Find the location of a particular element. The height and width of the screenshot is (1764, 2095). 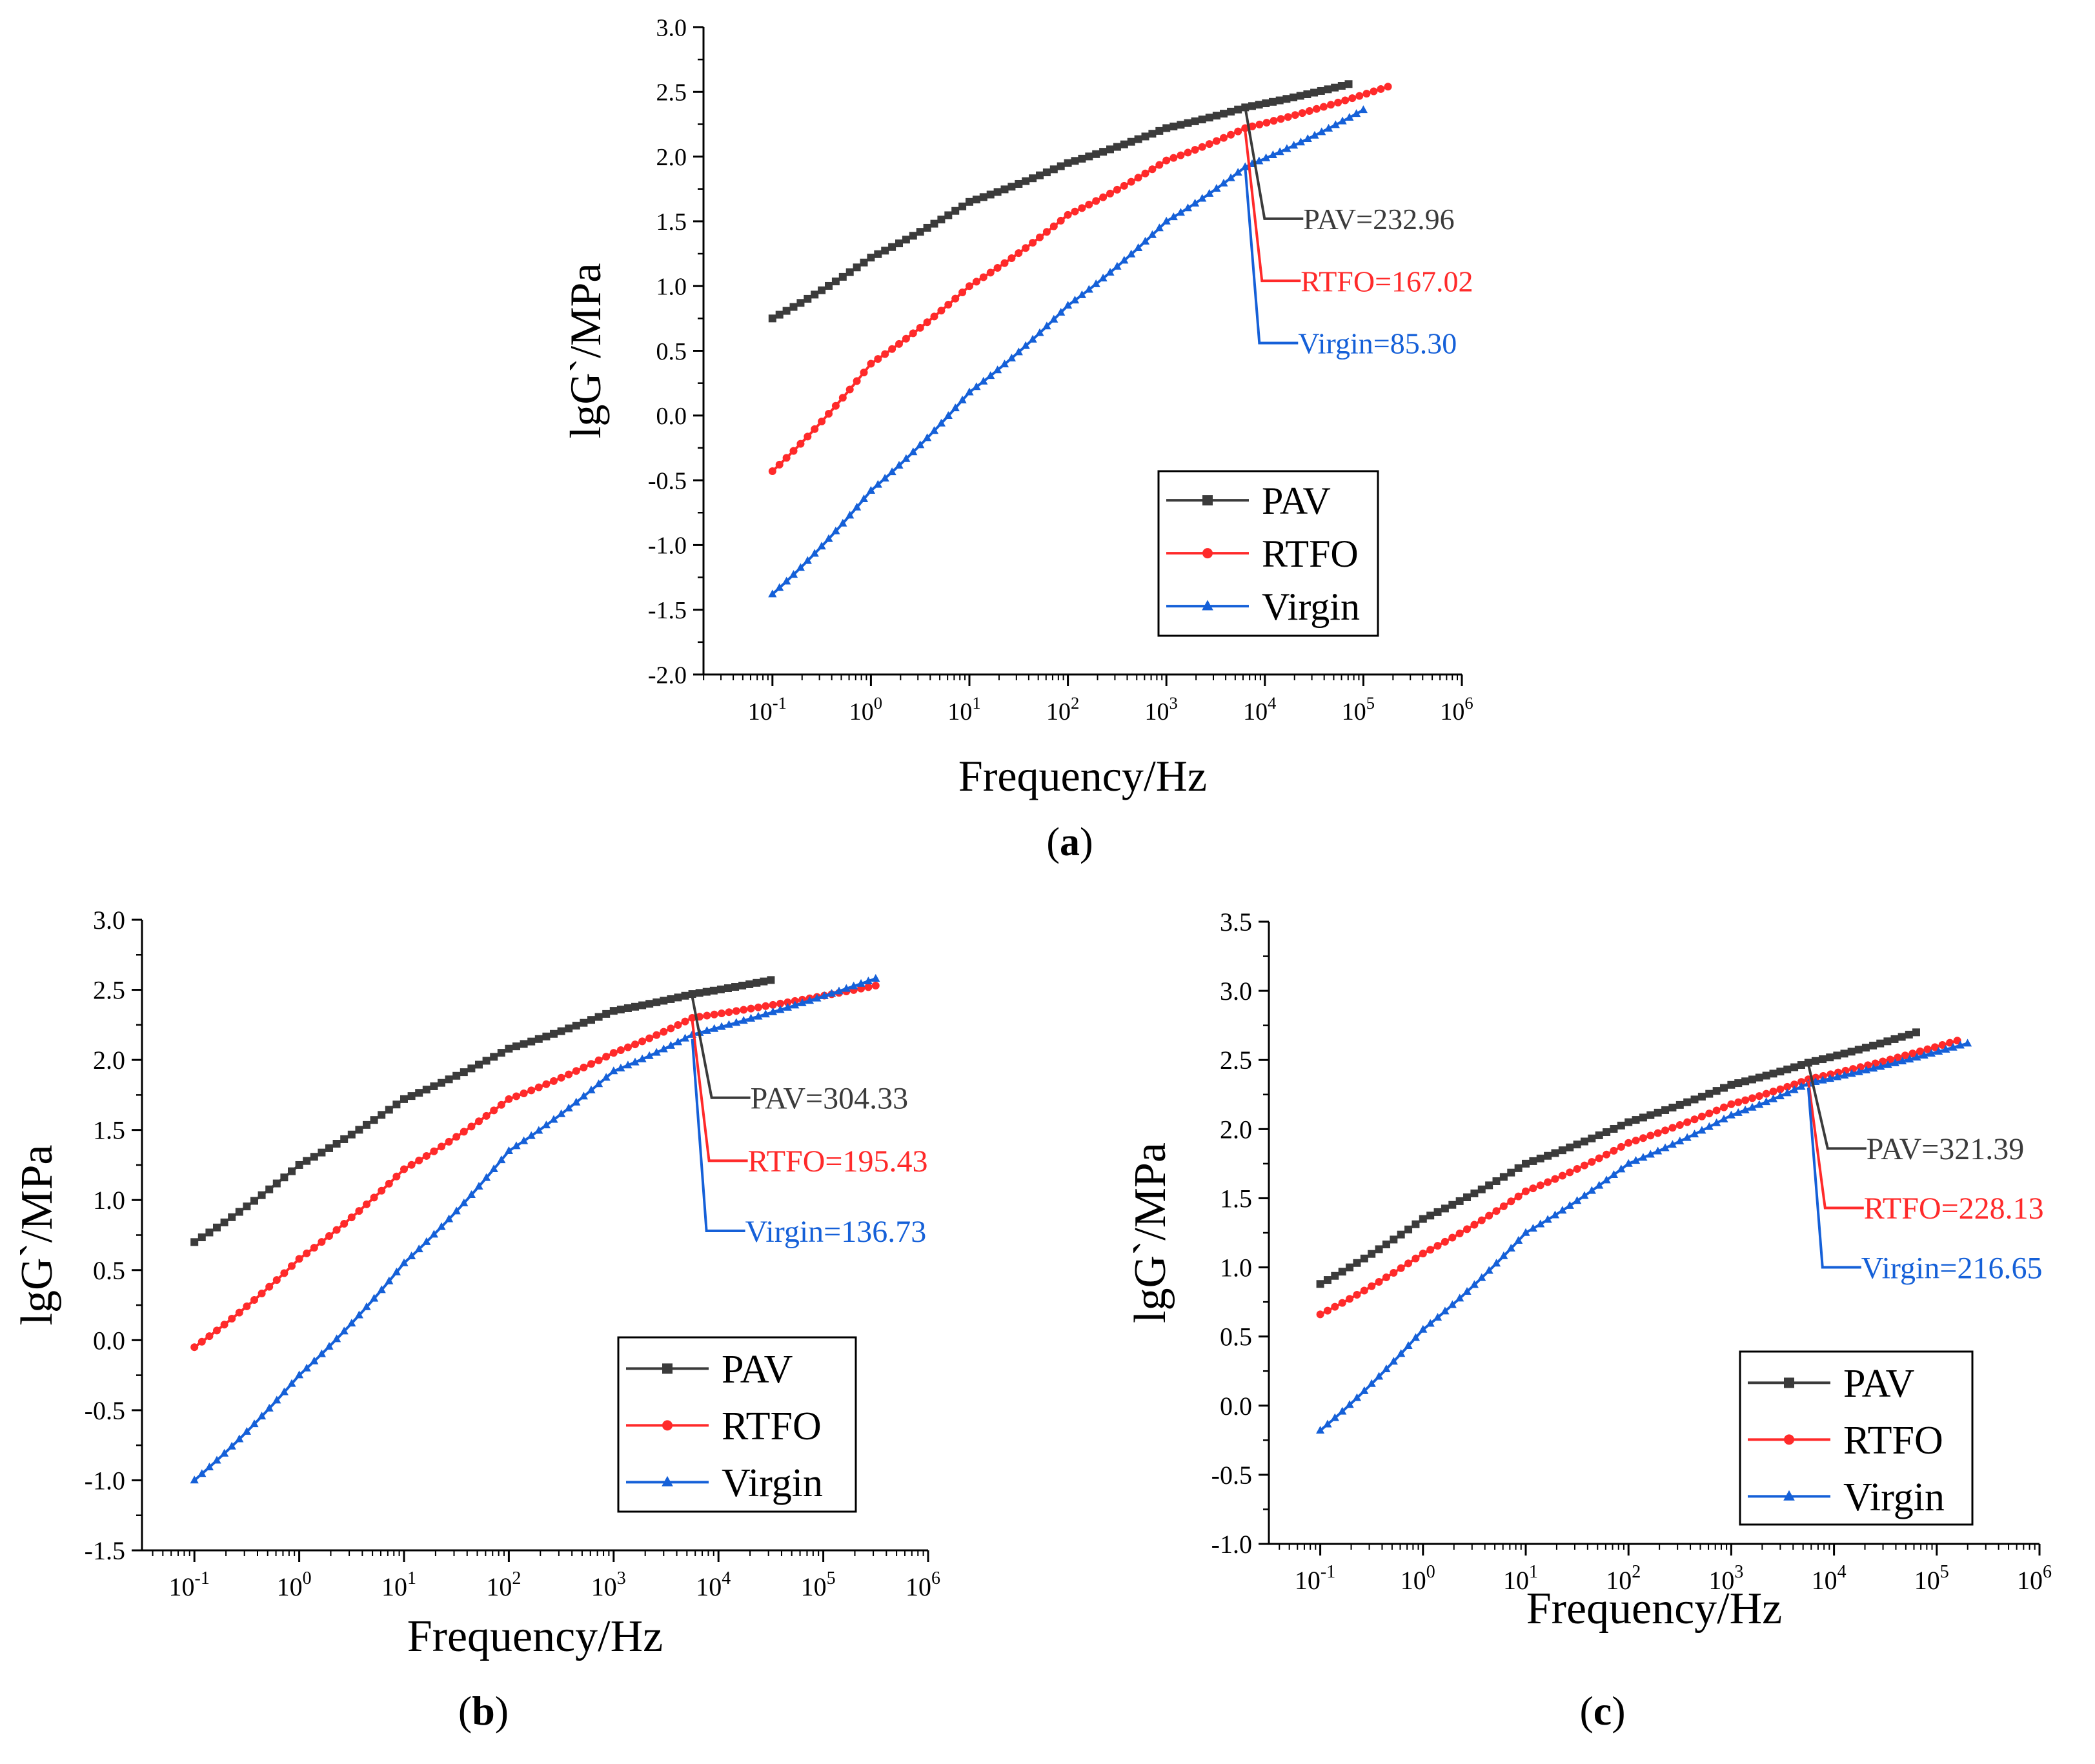

annotation-virgin: Virgin=216.65 is located at coordinates (1952, 1268).